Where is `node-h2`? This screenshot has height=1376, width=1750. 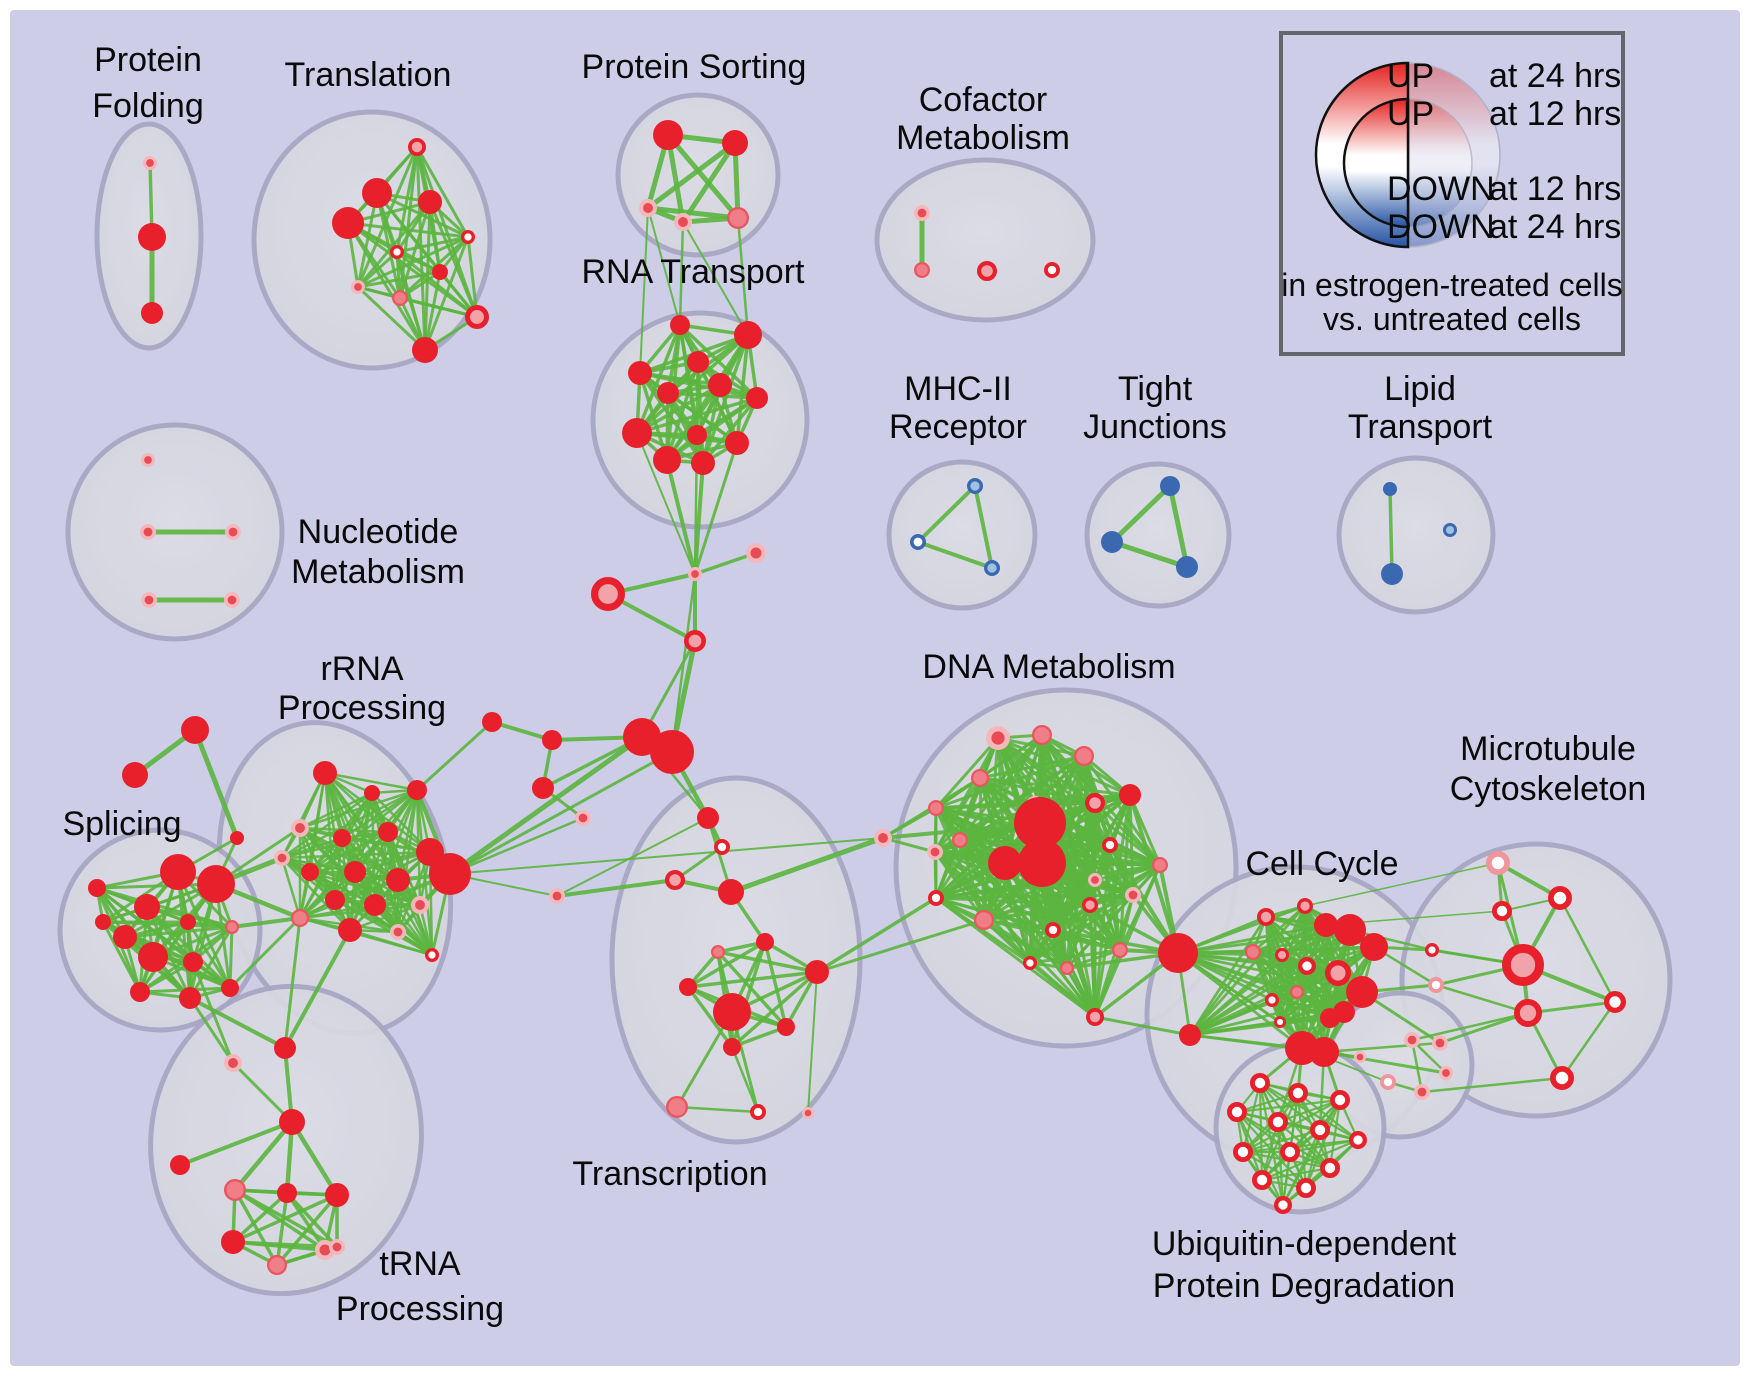 node-h2 is located at coordinates (672, 752).